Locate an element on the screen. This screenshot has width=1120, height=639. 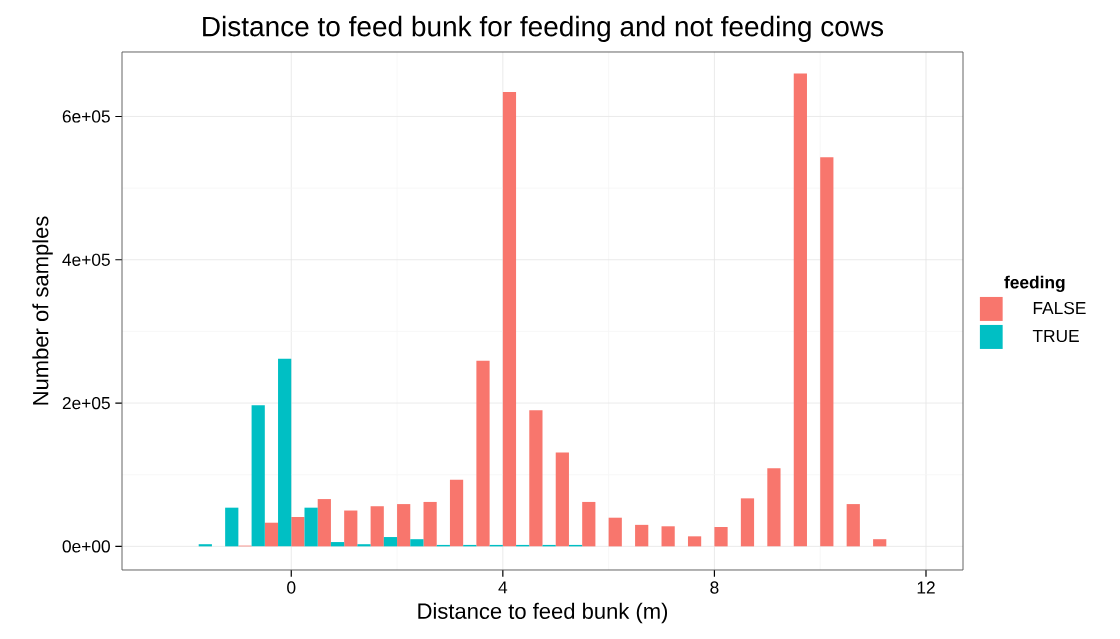
chart-title: Distance to feed bunk for feeding and not feeding cows is located at coordinates (543, 28).